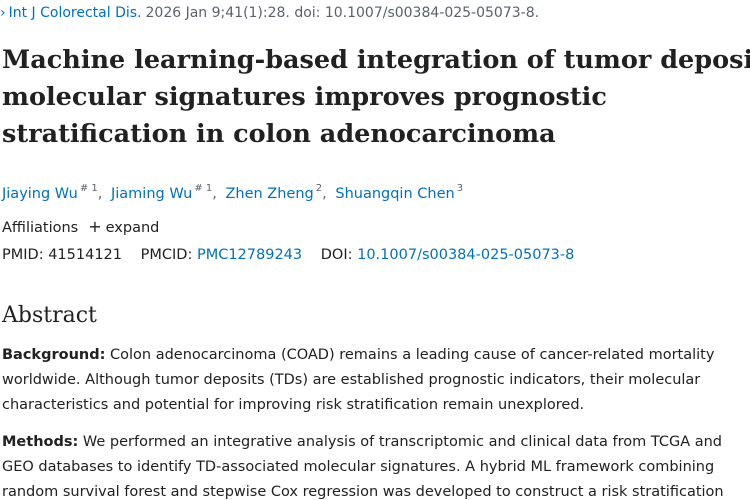  Describe the element at coordinates (95, 226) in the screenshot. I see `plus-icon: +` at that location.